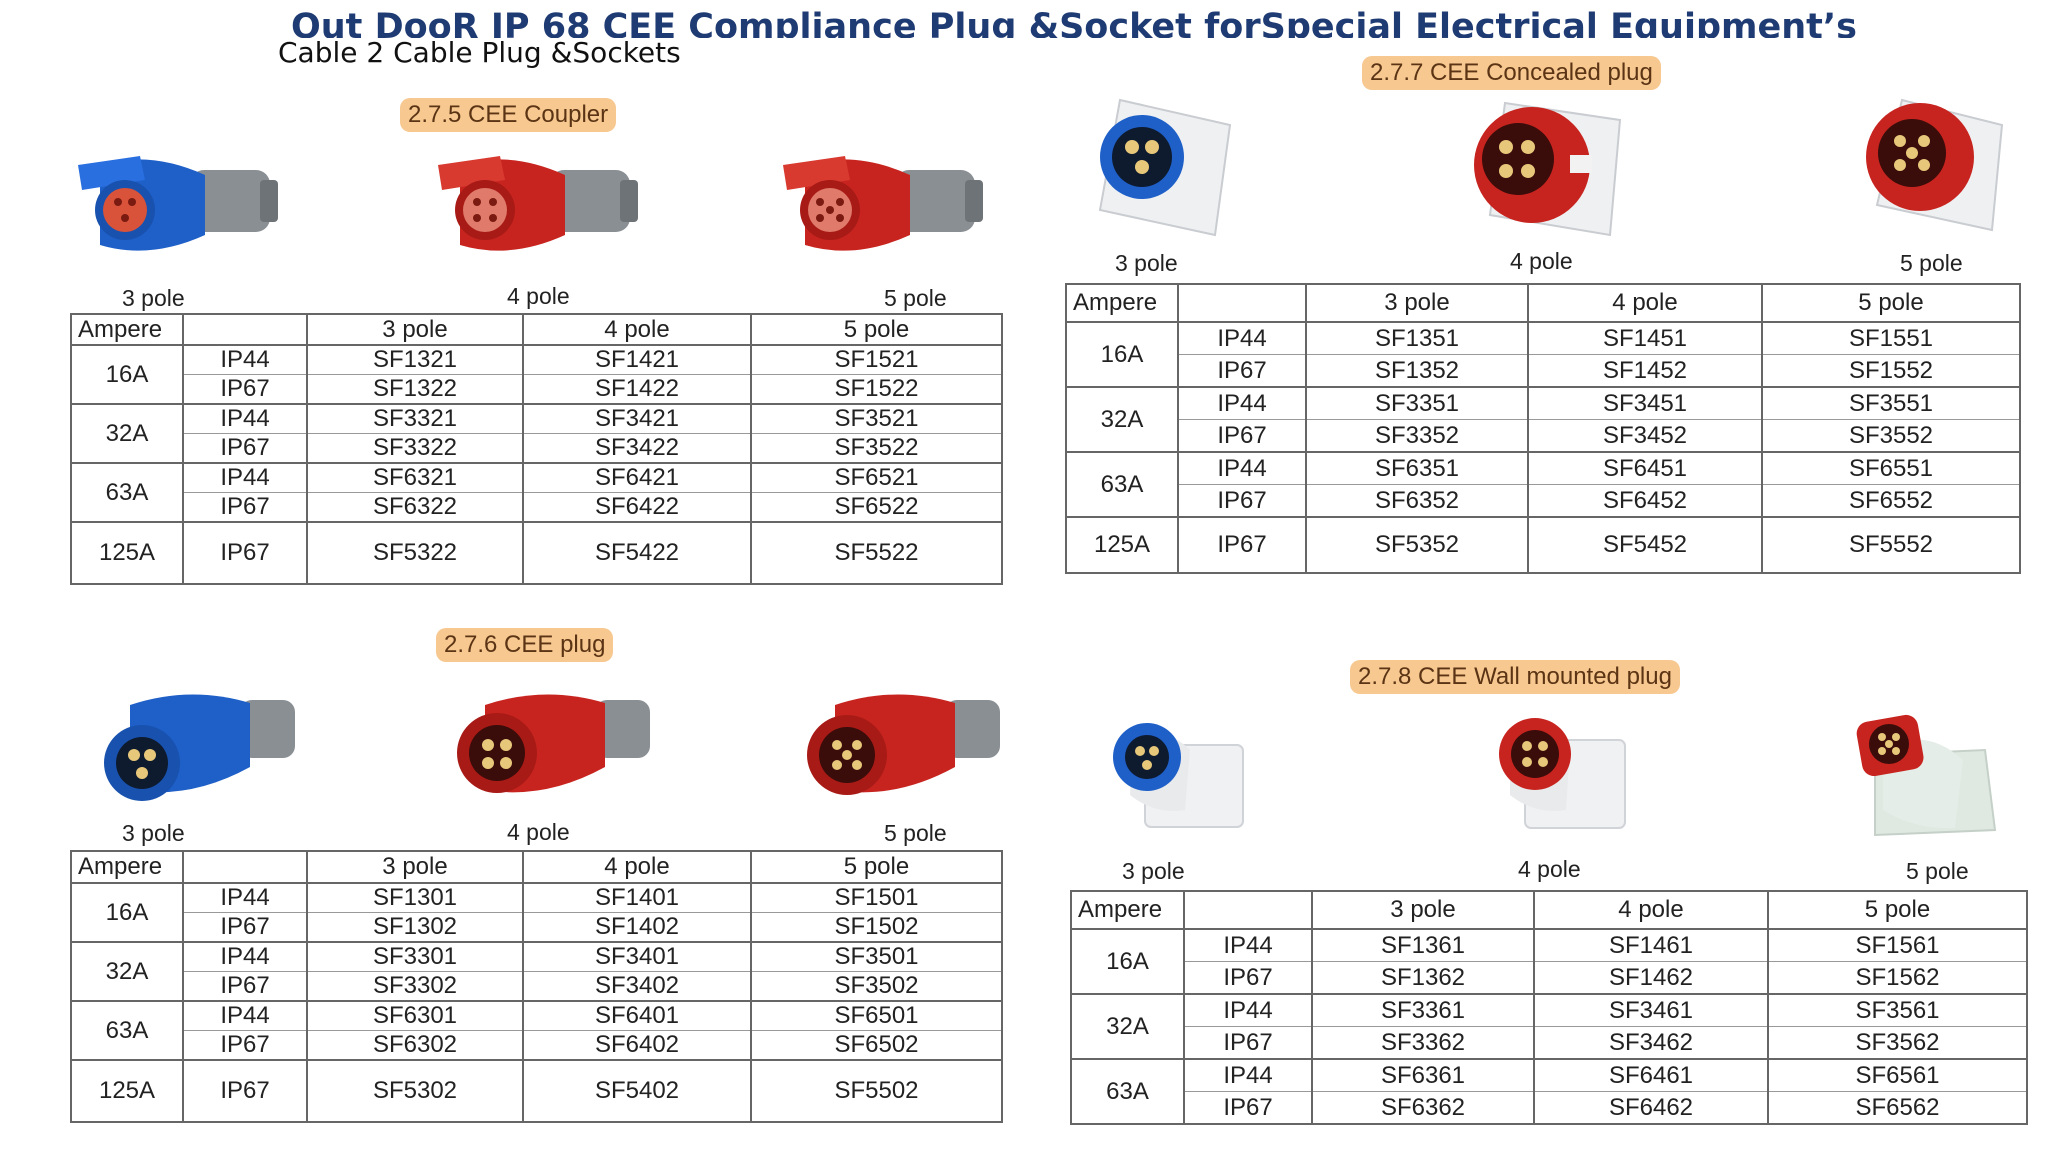 Image resolution: width=2048 pixels, height=1152 pixels. What do you see at coordinates (536, 433) in the screenshot?
I see `table-row: 32A IP44 SF3321 SF3421 SF3521` at bounding box center [536, 433].